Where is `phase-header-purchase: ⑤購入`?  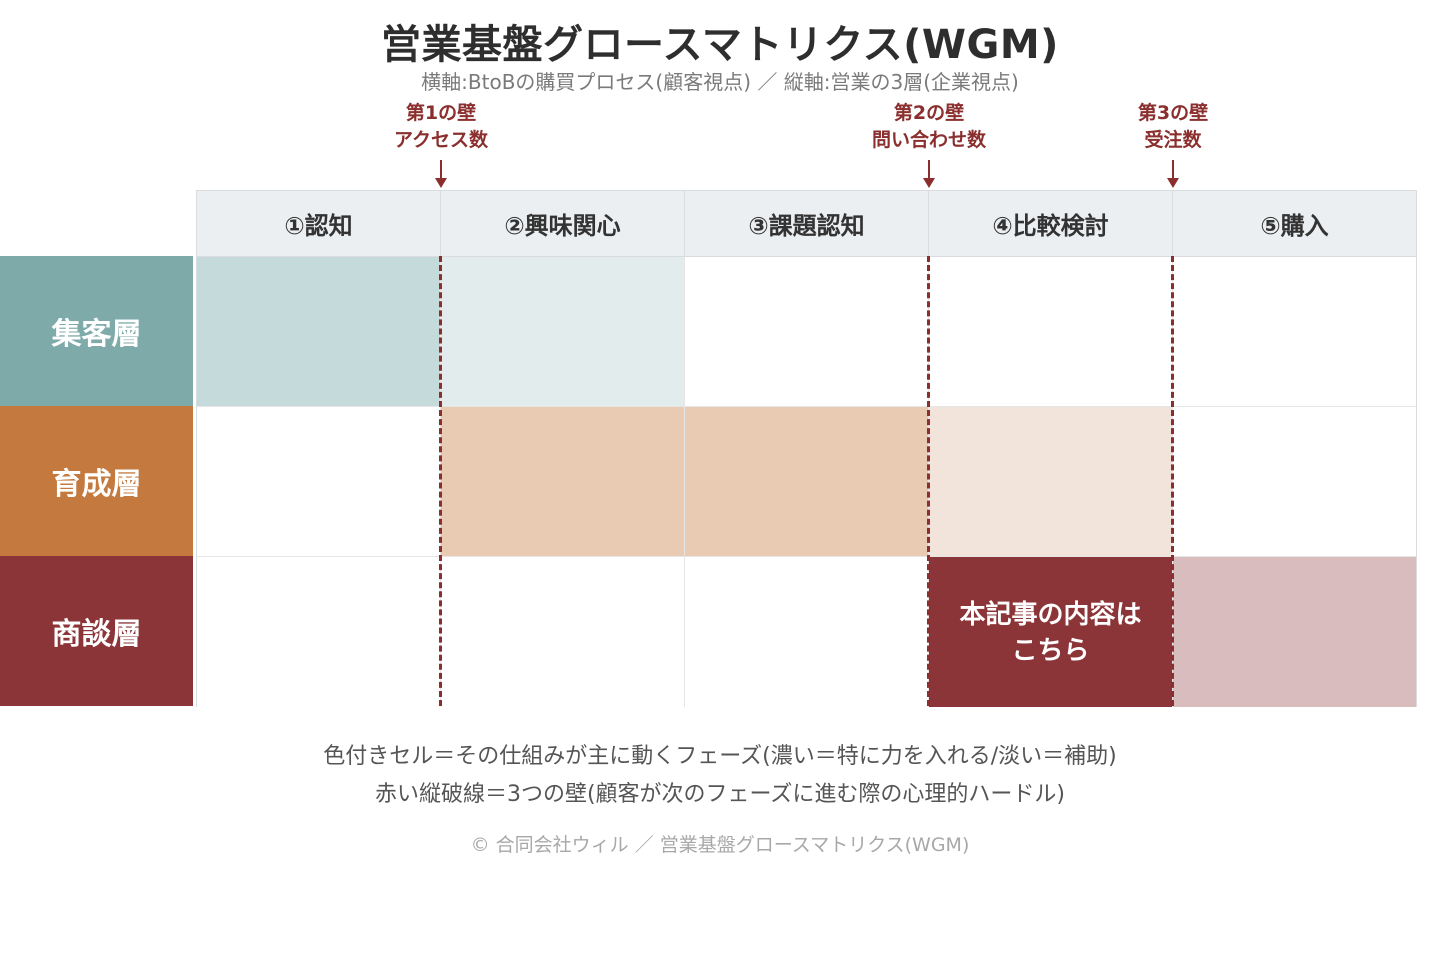 phase-header-purchase: ⑤購入 is located at coordinates (1294, 224).